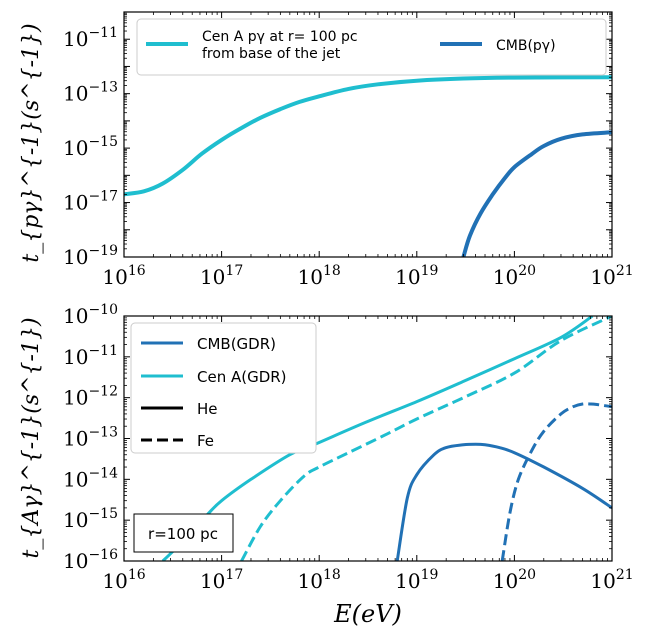 This screenshot has width=647, height=631. I want to click on bottom-legend-label-fe: Fe, so click(205, 441).